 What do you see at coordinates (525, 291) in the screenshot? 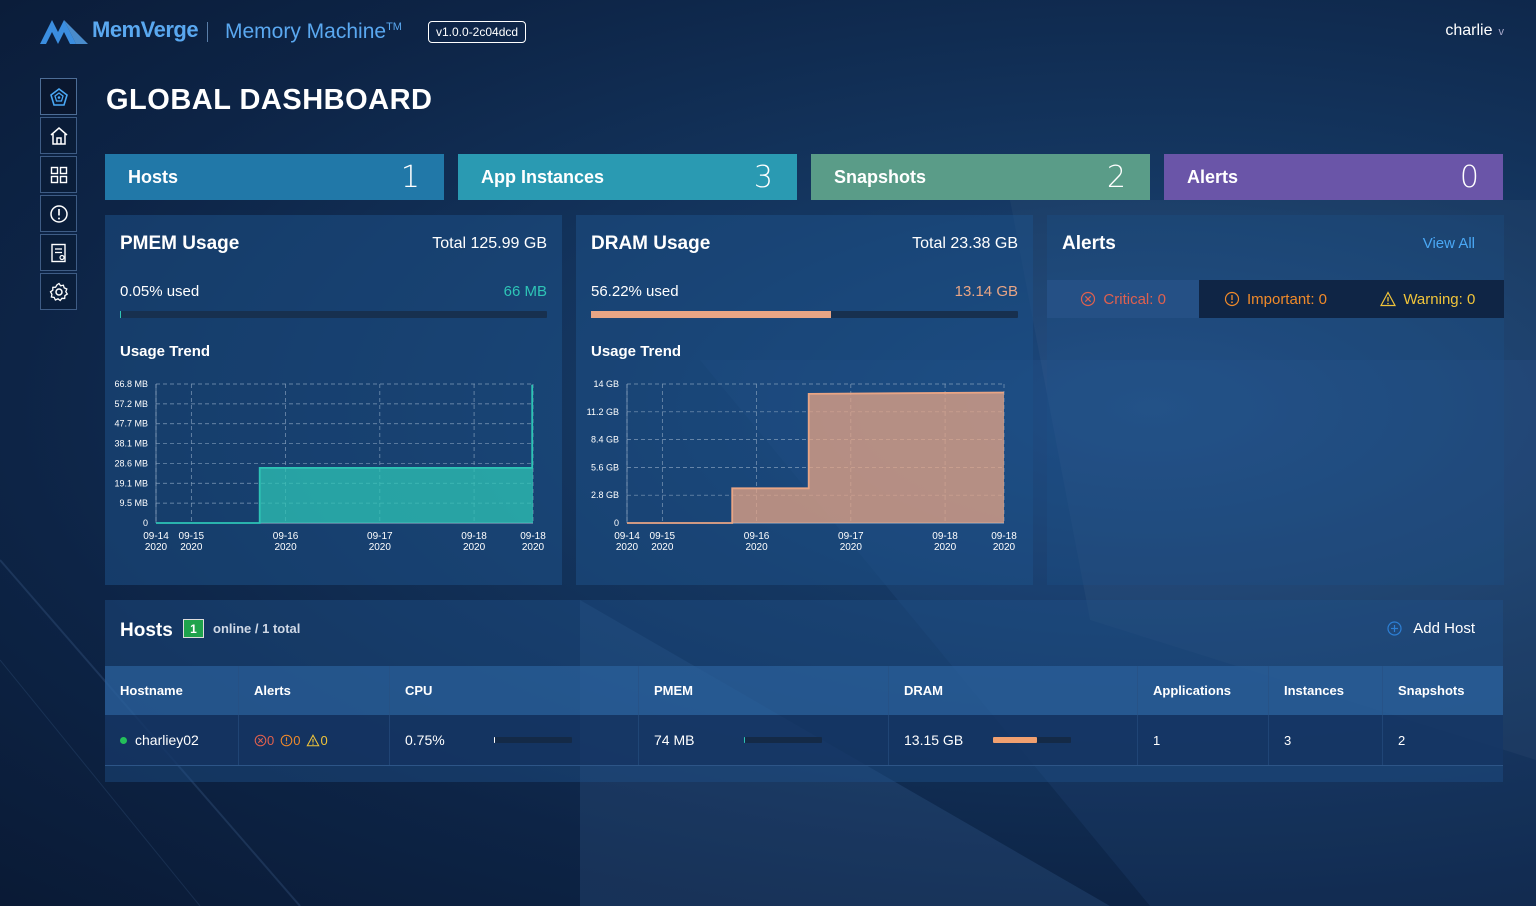
I see `used-value: 66 MB` at bounding box center [525, 291].